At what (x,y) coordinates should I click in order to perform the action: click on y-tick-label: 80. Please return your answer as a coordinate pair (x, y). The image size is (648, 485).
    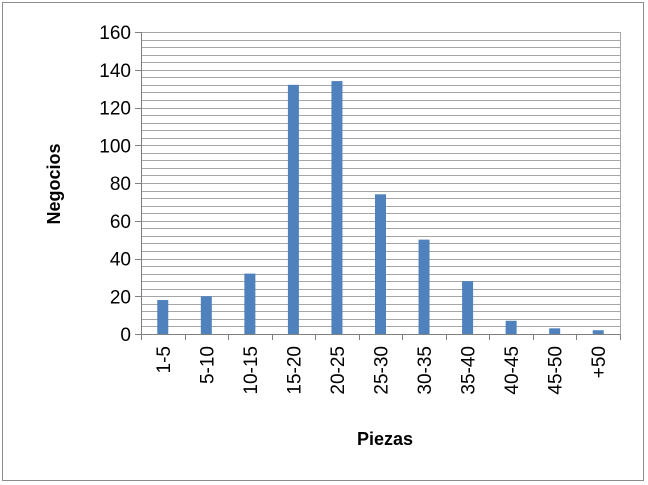
    Looking at the image, I should click on (120, 184).